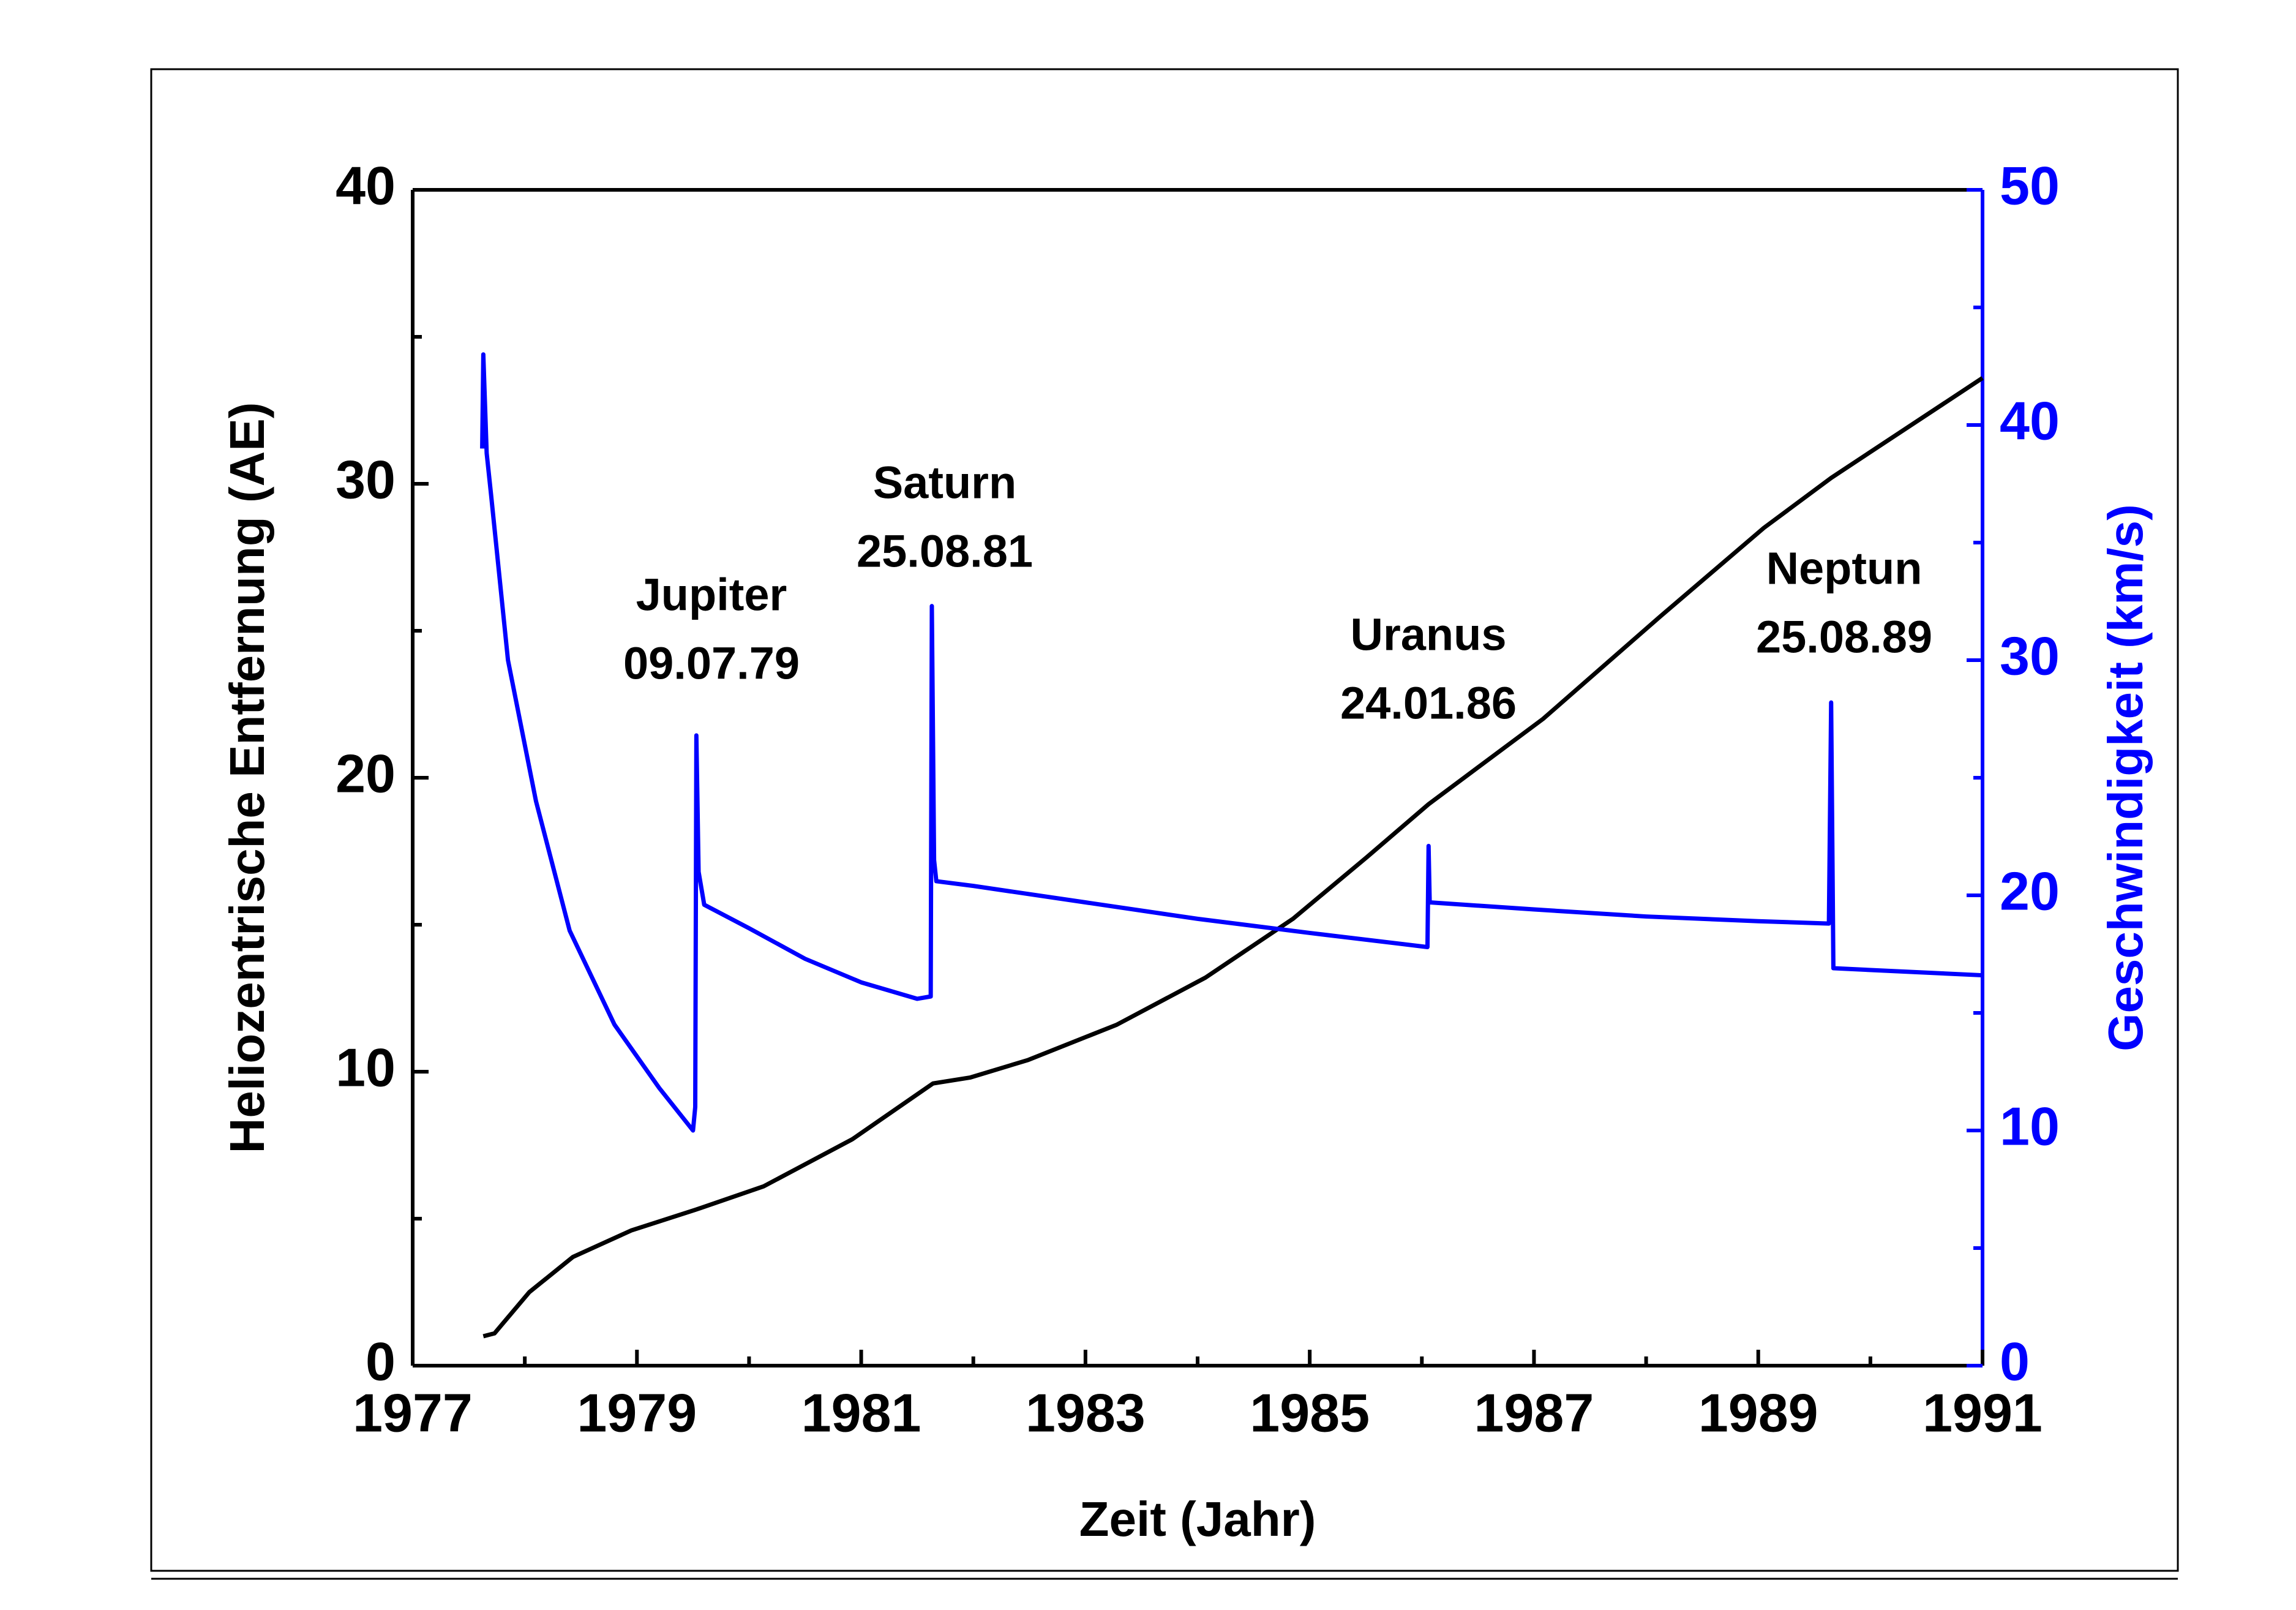 The image size is (2296, 1610). Describe the element at coordinates (1310, 1412) in the screenshot. I see `x-tick-label: 1985` at that location.